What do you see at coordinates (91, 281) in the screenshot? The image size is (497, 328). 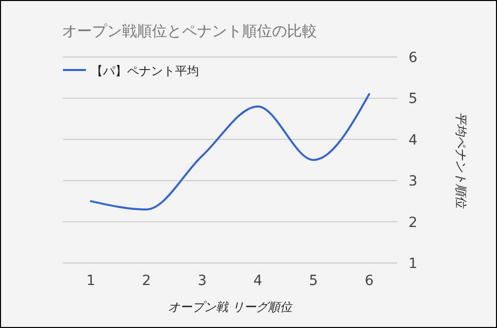 I see `x-tick-label: 1` at bounding box center [91, 281].